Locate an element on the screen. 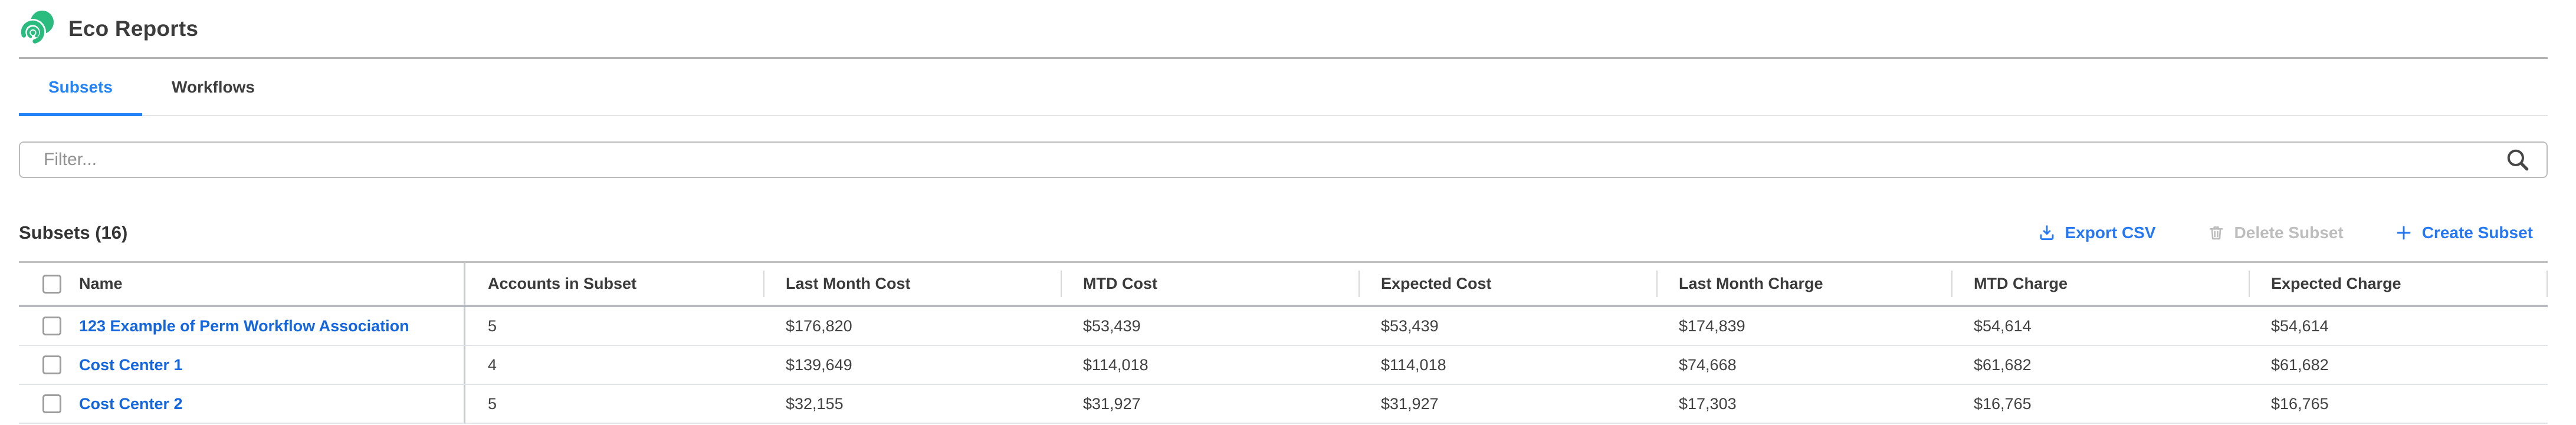 The height and width of the screenshot is (425, 2576). name-cell: Cost Center 1 is located at coordinates (242, 365).